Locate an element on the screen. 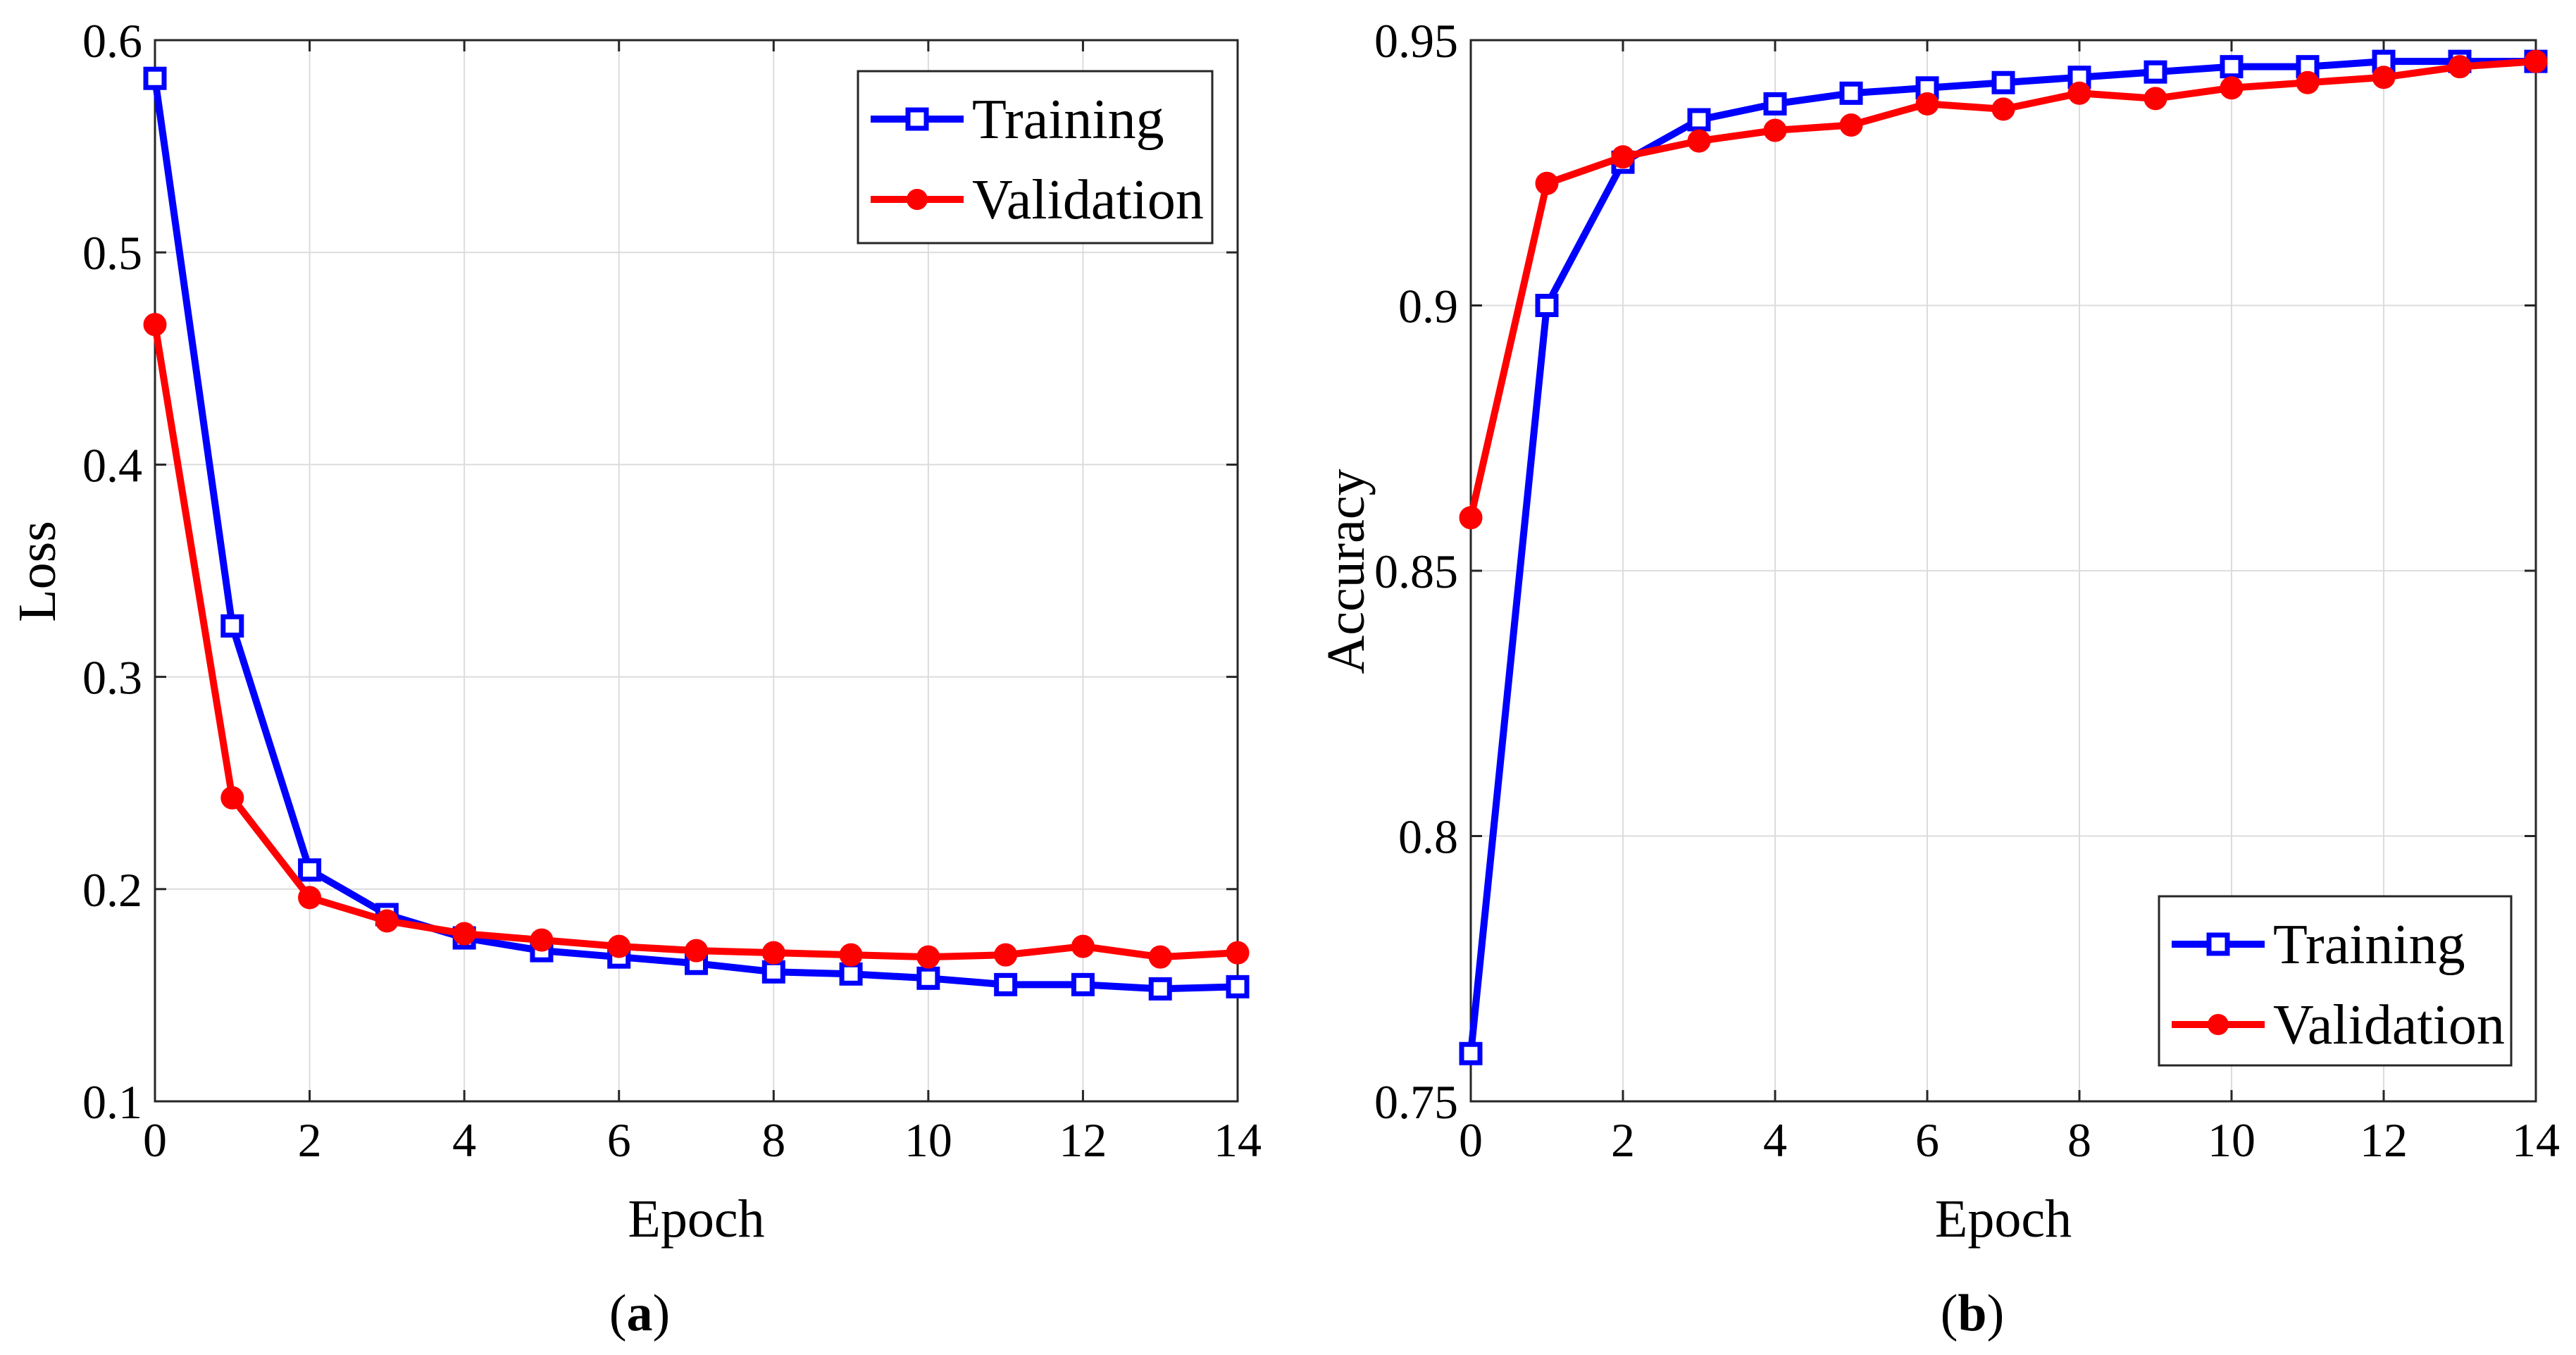  y-tick-label: 0.2 is located at coordinates (112, 890).